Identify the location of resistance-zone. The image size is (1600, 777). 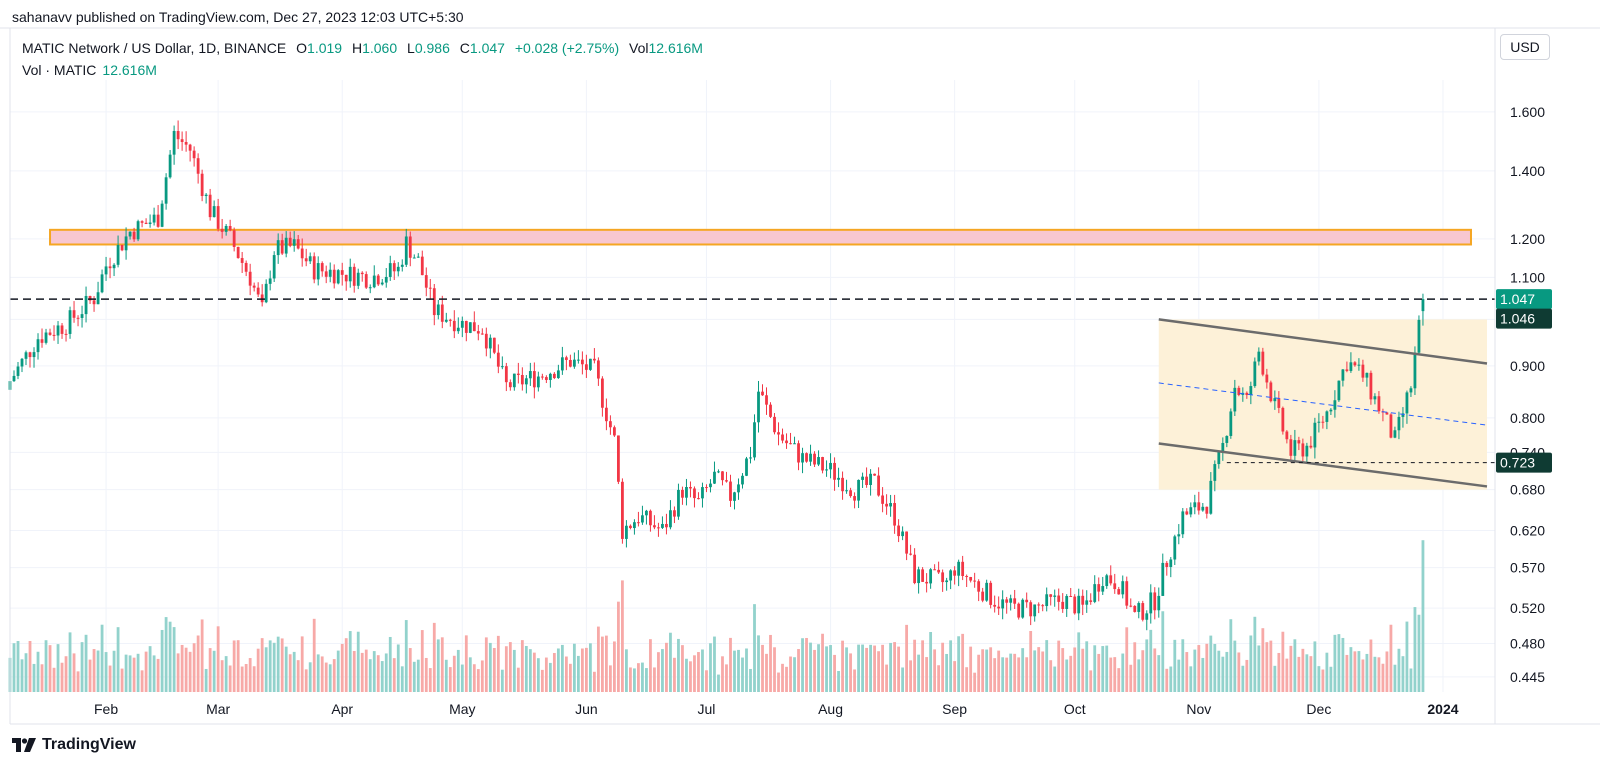
(760, 237).